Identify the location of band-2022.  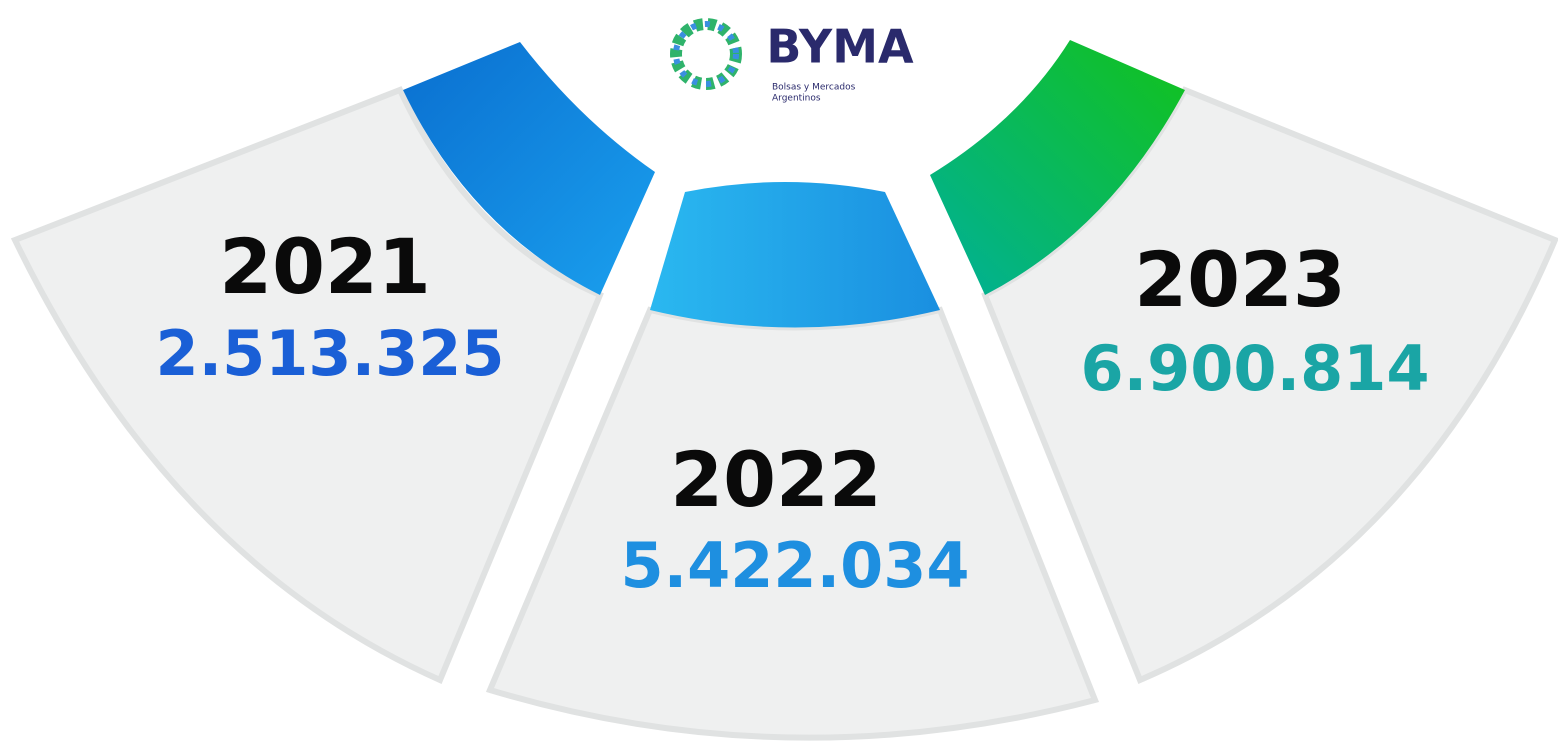
(795, 255).